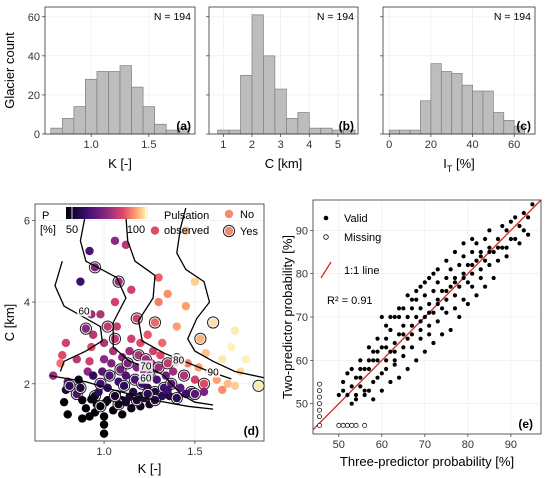  I want to click on histogram-panel-c: 0 20 40 60 N = 194 (c) IT [%], so click(458, 90).